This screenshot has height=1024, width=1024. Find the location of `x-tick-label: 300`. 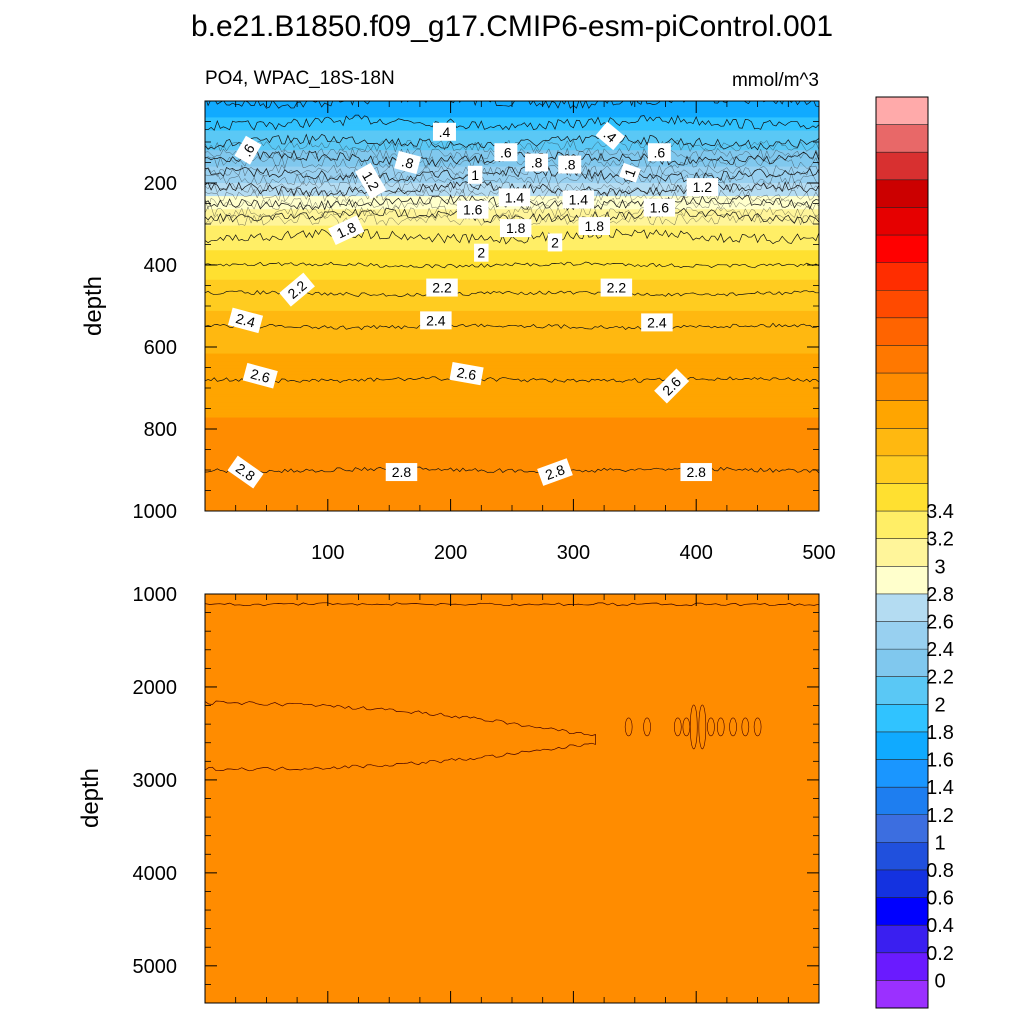

x-tick-label: 300 is located at coordinates (573, 553).